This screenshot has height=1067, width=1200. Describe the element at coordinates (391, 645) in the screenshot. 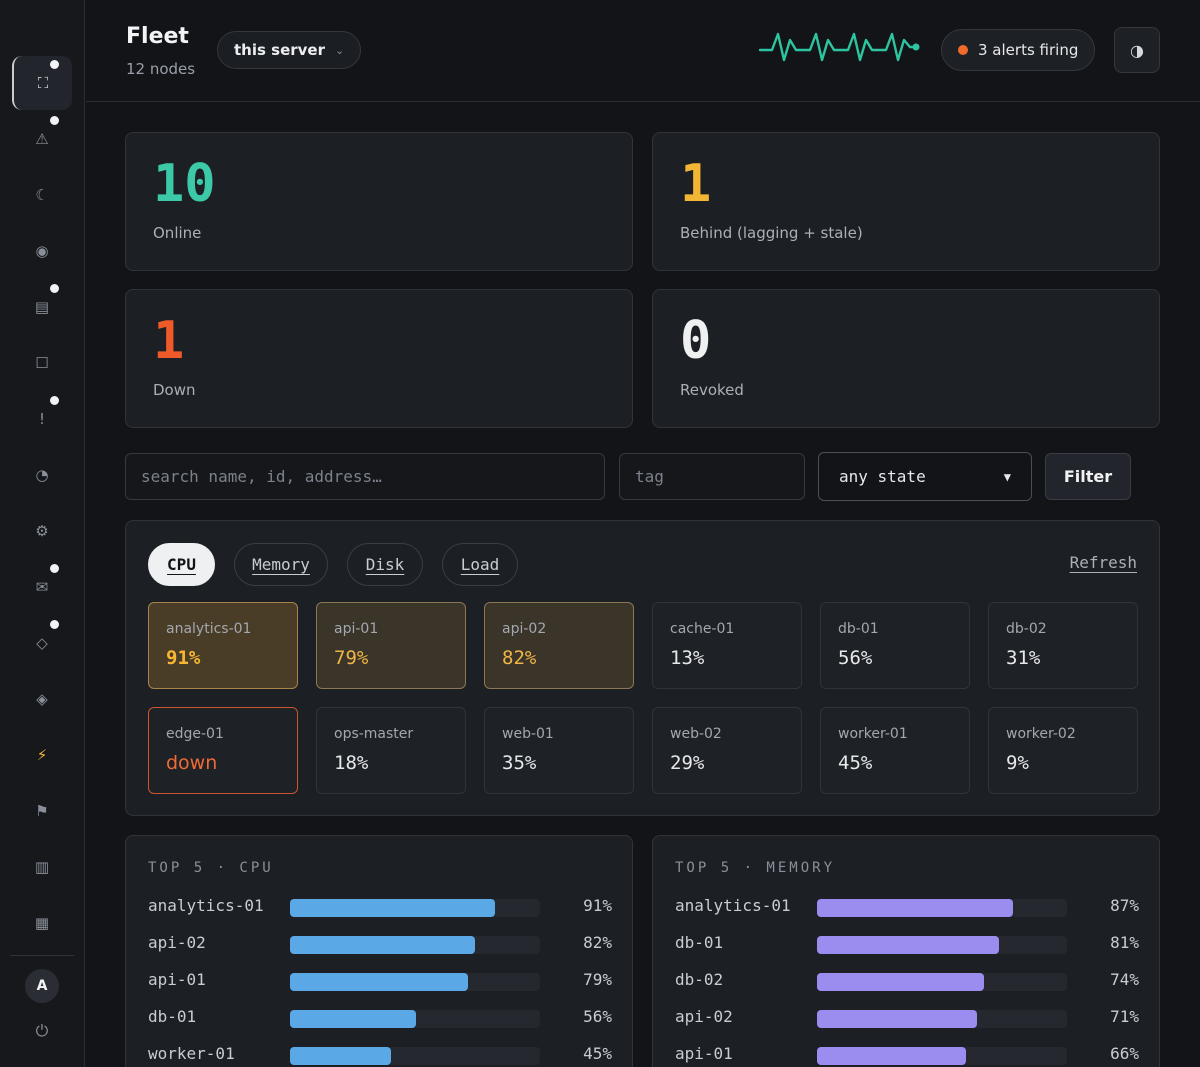

I see `node-tile: api-01 79%` at that location.